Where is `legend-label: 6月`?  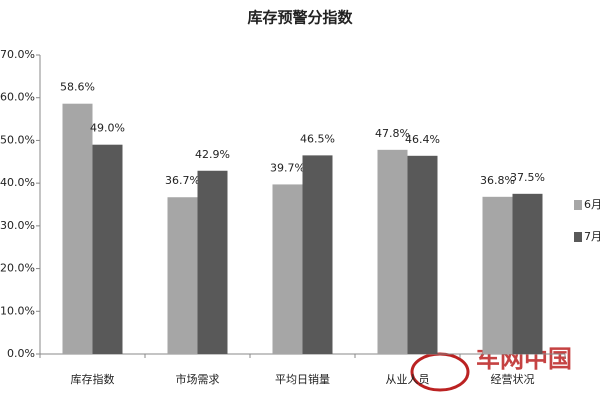
legend-label: 6月 is located at coordinates (592, 204).